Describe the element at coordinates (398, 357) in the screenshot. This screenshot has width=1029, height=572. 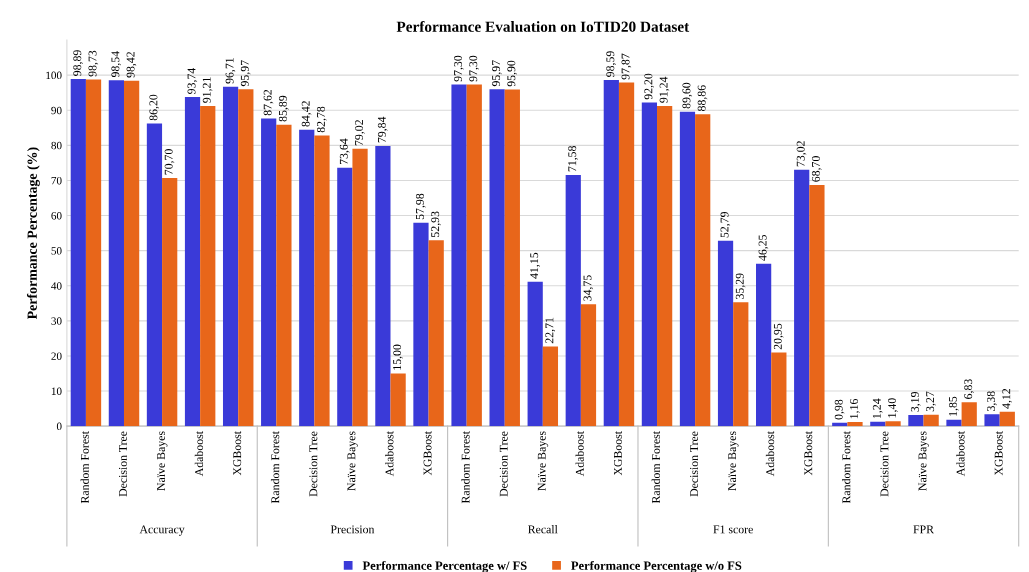
I see `data-label: 15,00` at that location.